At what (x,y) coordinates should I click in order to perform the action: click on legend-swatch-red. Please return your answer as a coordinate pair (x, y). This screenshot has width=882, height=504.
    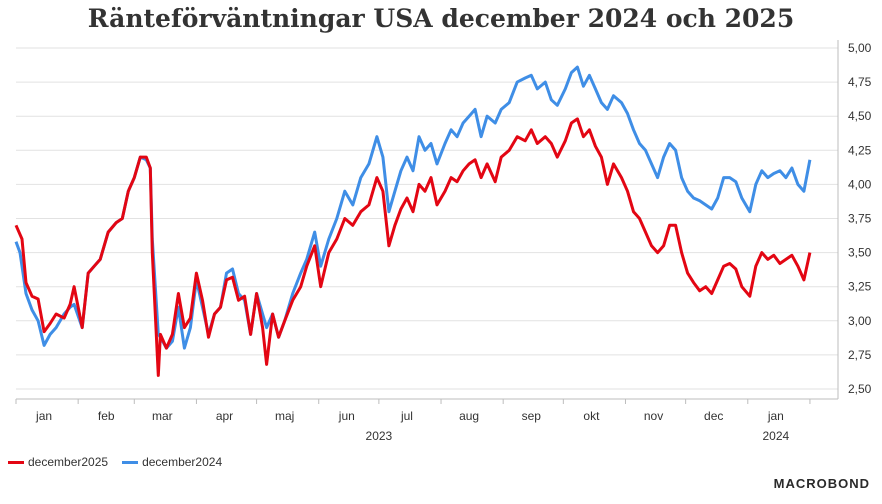
    Looking at the image, I should click on (16, 462).